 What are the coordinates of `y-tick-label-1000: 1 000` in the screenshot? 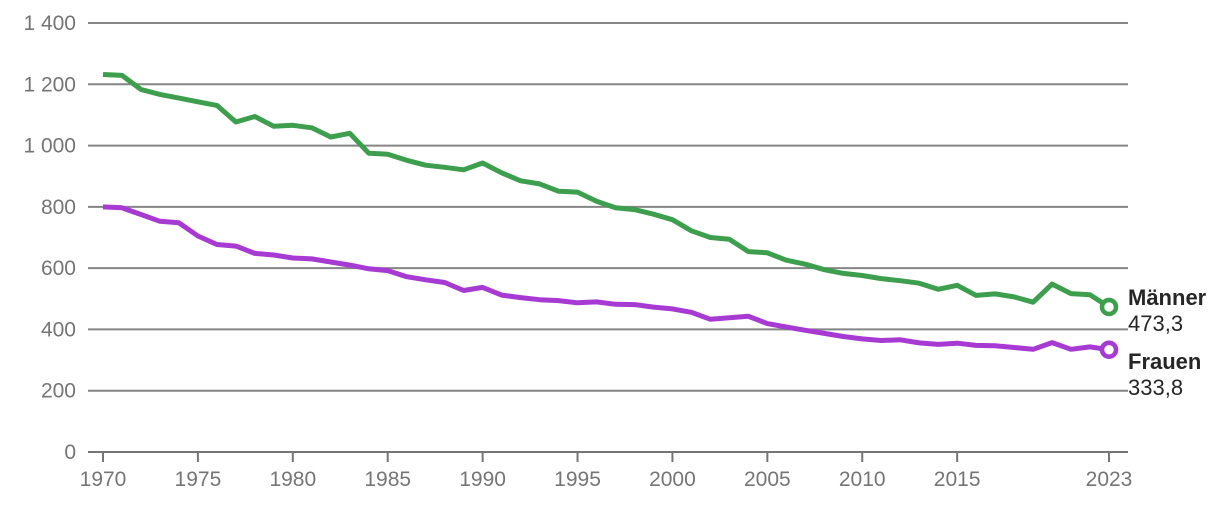 It's located at (49, 146).